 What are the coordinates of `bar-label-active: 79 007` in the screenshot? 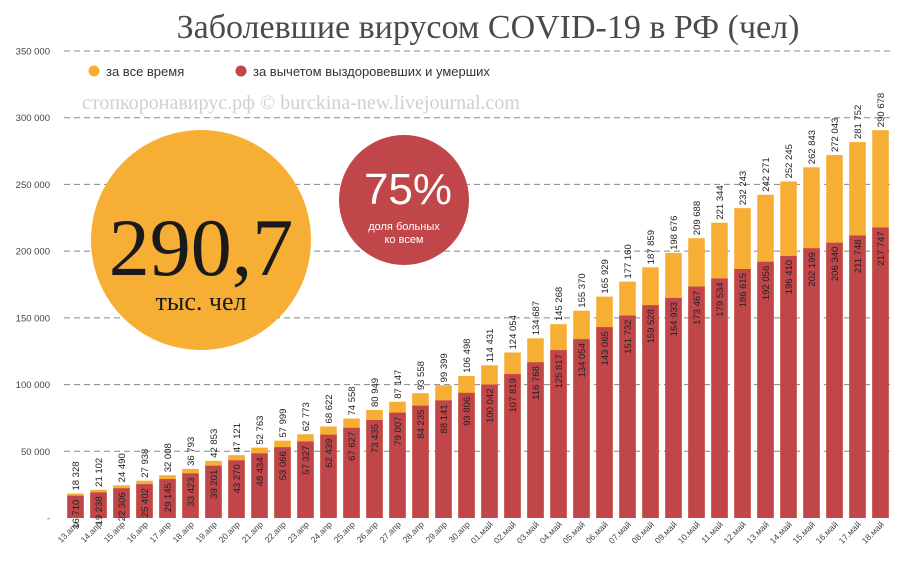 It's located at (398, 431).